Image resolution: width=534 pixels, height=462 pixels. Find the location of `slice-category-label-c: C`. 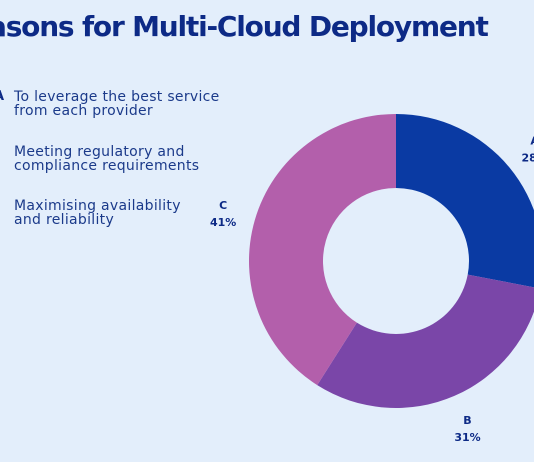

slice-category-label-c: C is located at coordinates (223, 205).